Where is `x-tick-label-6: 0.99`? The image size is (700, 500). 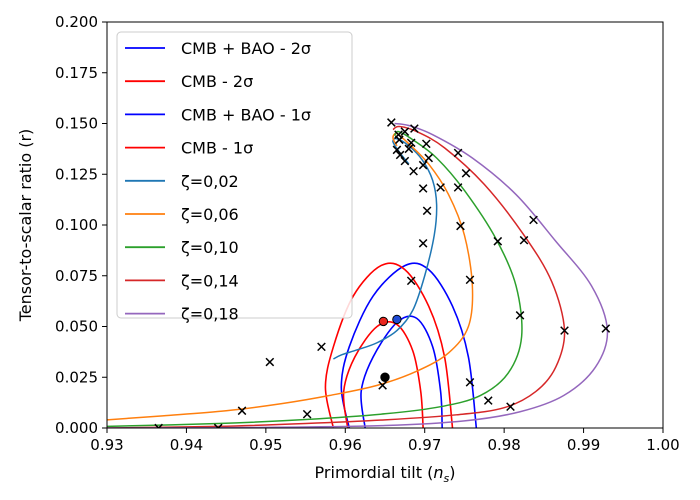 x-tick-label-6: 0.99 is located at coordinates (583, 445).